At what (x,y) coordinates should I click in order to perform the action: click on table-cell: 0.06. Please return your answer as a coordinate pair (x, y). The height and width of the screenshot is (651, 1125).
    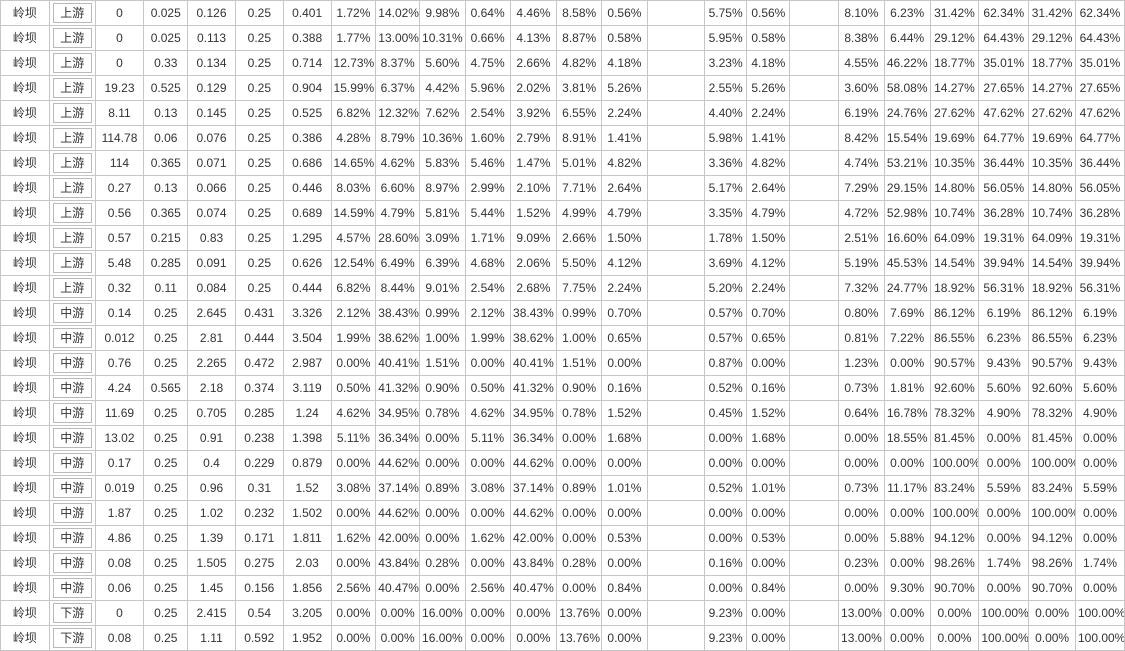
    Looking at the image, I should click on (119, 588).